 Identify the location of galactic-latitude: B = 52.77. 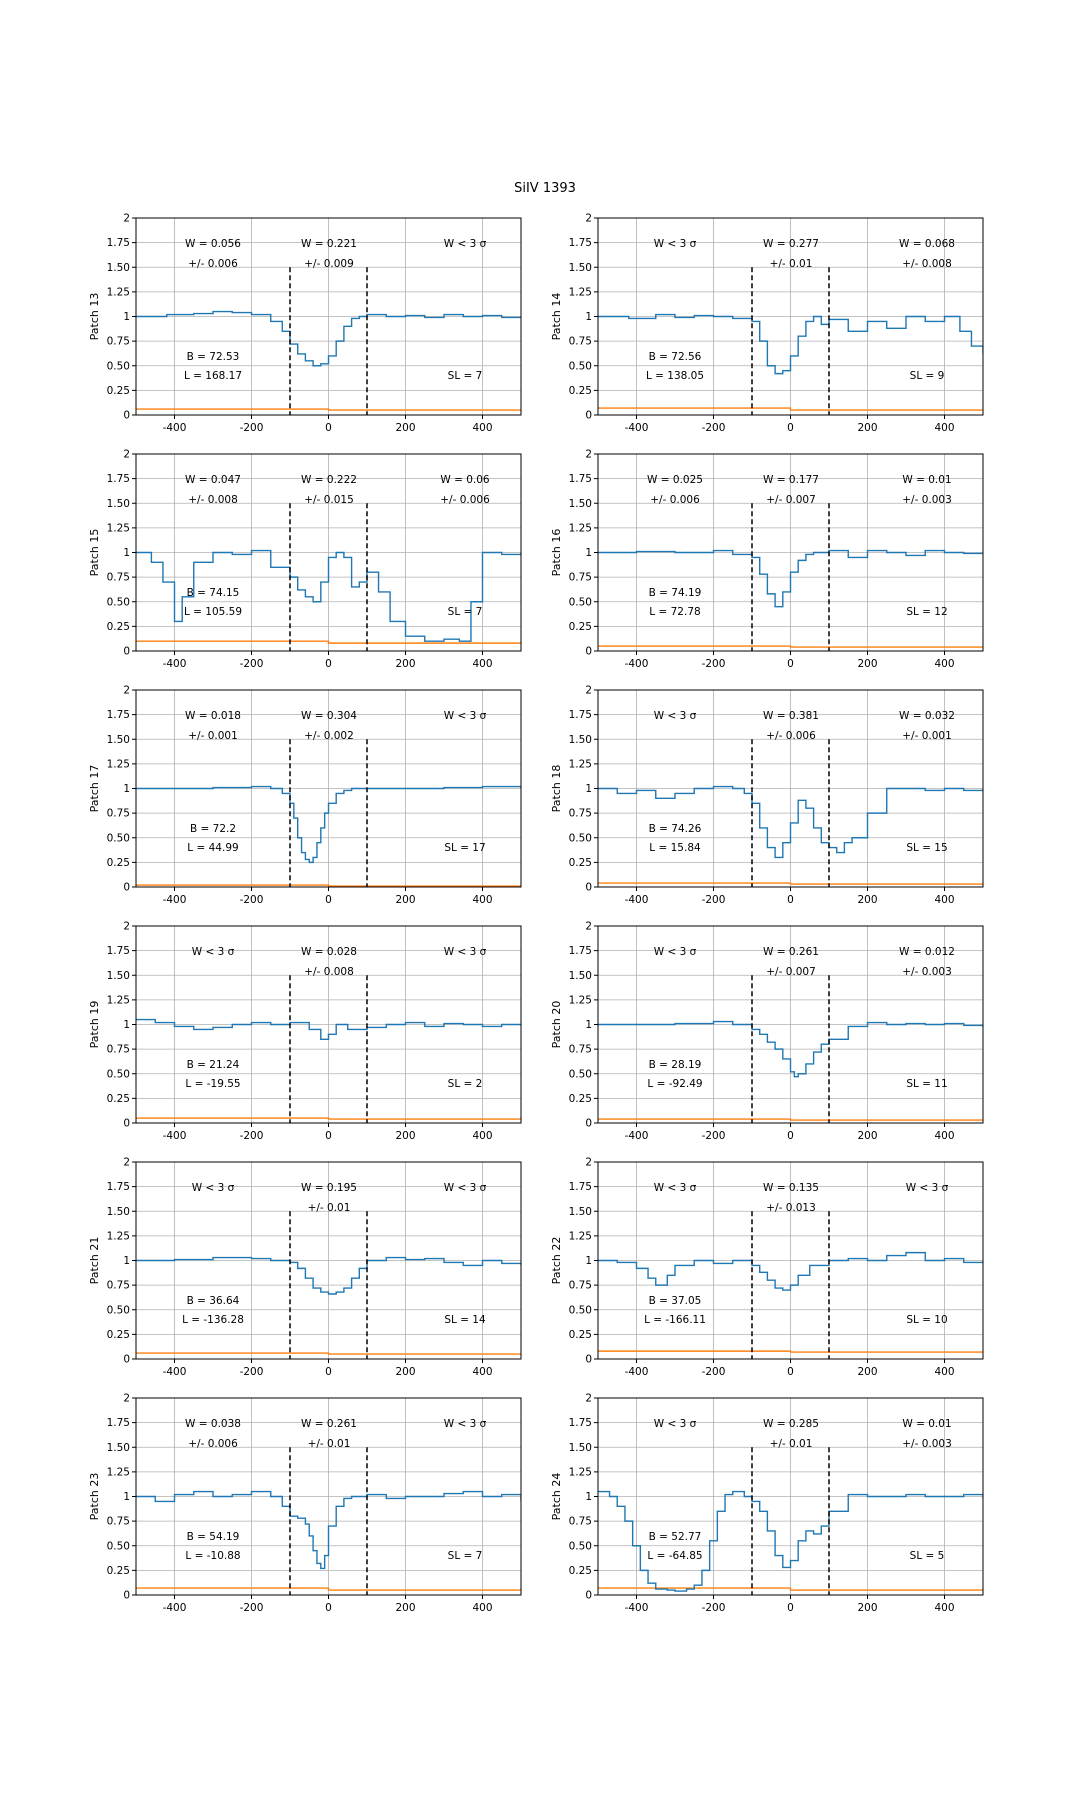
(675, 1537).